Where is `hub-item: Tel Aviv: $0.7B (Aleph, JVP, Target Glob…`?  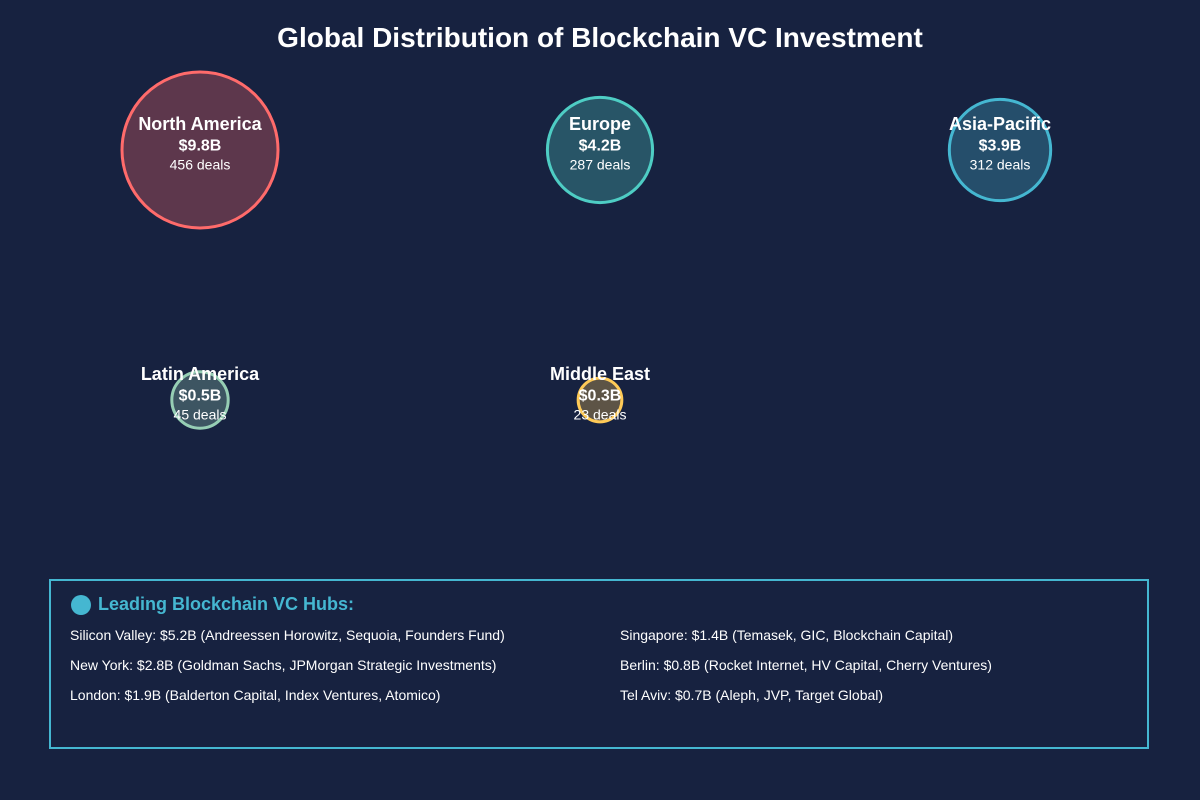
hub-item: Tel Aviv: $0.7B (Aleph, JVP, Target Glob… is located at coordinates (752, 695).